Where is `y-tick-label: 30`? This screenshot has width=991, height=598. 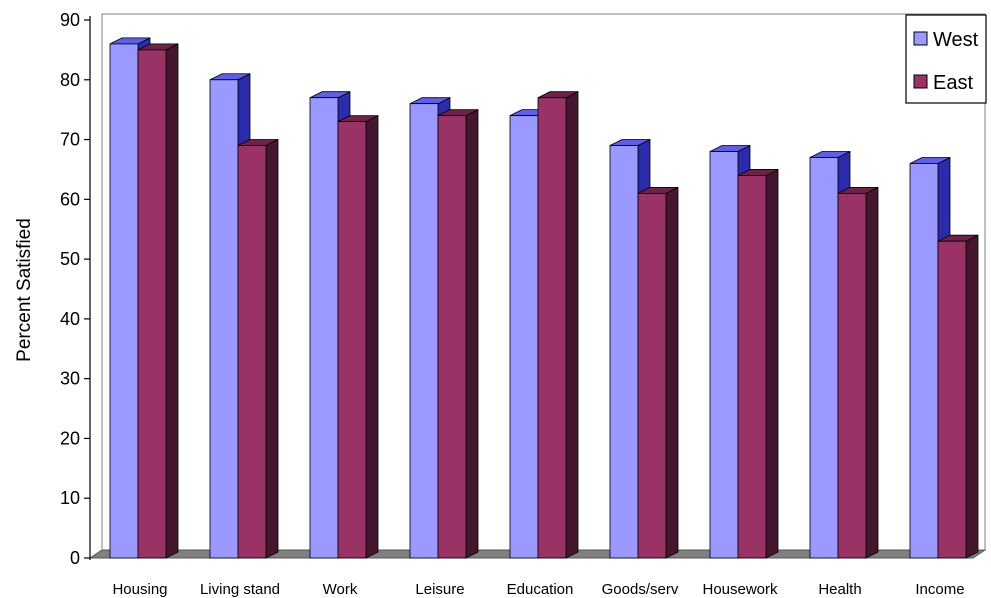 y-tick-label: 30 is located at coordinates (70, 379).